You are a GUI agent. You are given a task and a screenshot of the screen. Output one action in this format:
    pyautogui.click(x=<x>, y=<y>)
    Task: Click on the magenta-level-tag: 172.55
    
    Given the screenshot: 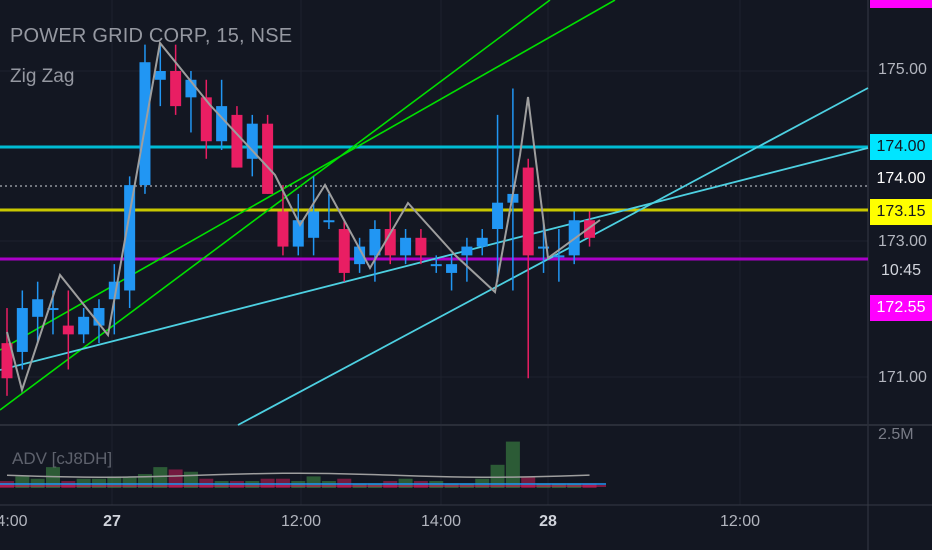 What is the action you would take?
    pyautogui.click(x=901, y=308)
    